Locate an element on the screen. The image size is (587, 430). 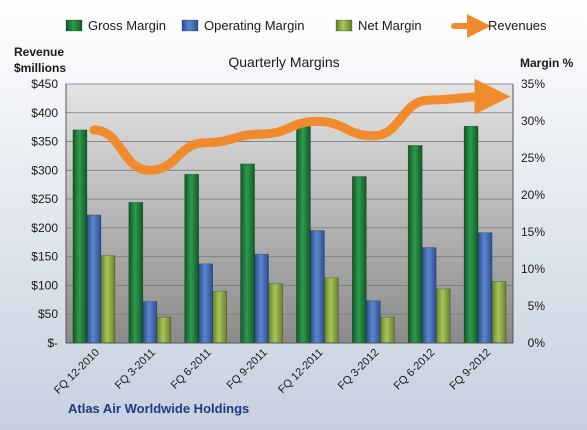
left-tick-label: $100 is located at coordinates (44, 285).